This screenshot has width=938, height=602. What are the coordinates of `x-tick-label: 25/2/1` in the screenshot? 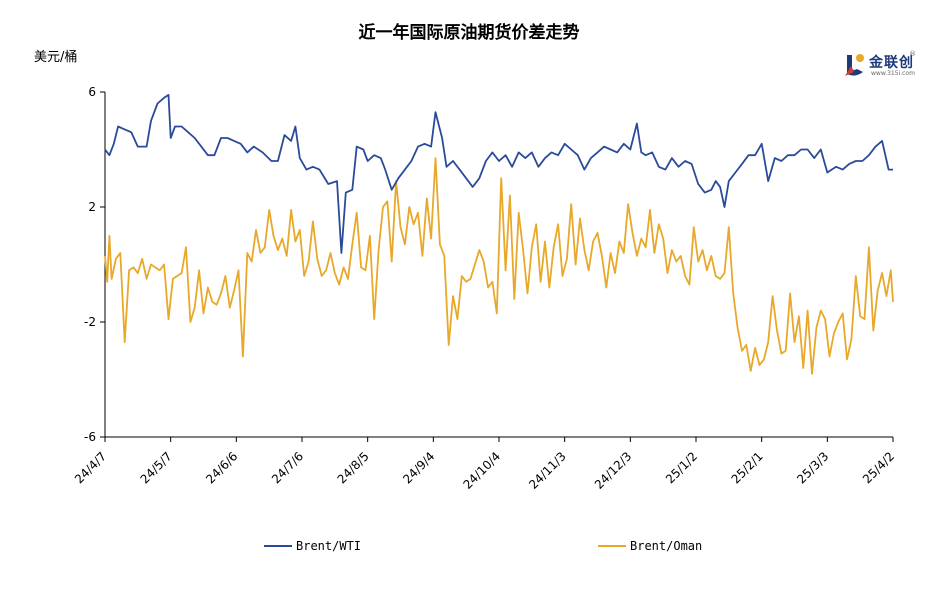 It's located at (747, 467).